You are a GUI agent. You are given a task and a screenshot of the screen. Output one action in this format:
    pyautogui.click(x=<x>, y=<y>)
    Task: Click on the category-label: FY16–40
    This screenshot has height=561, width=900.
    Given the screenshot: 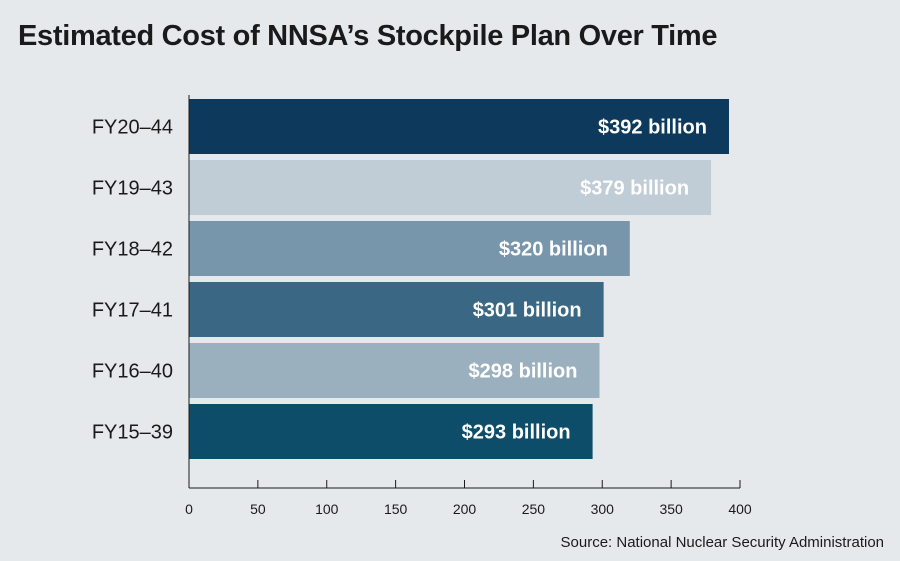 What is the action you would take?
    pyautogui.click(x=132, y=372)
    